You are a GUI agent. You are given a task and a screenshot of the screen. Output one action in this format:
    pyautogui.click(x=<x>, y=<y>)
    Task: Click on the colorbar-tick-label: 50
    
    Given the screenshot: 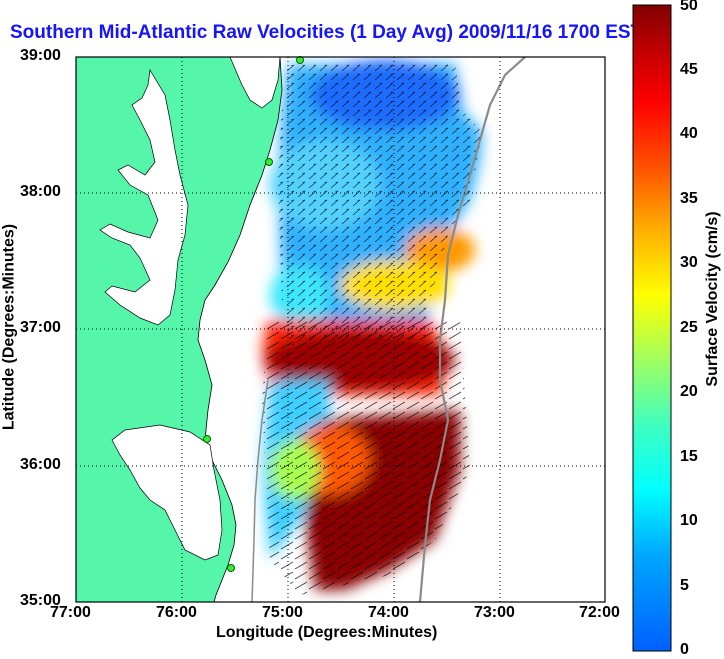 What is the action you would take?
    pyautogui.click(x=689, y=7)
    